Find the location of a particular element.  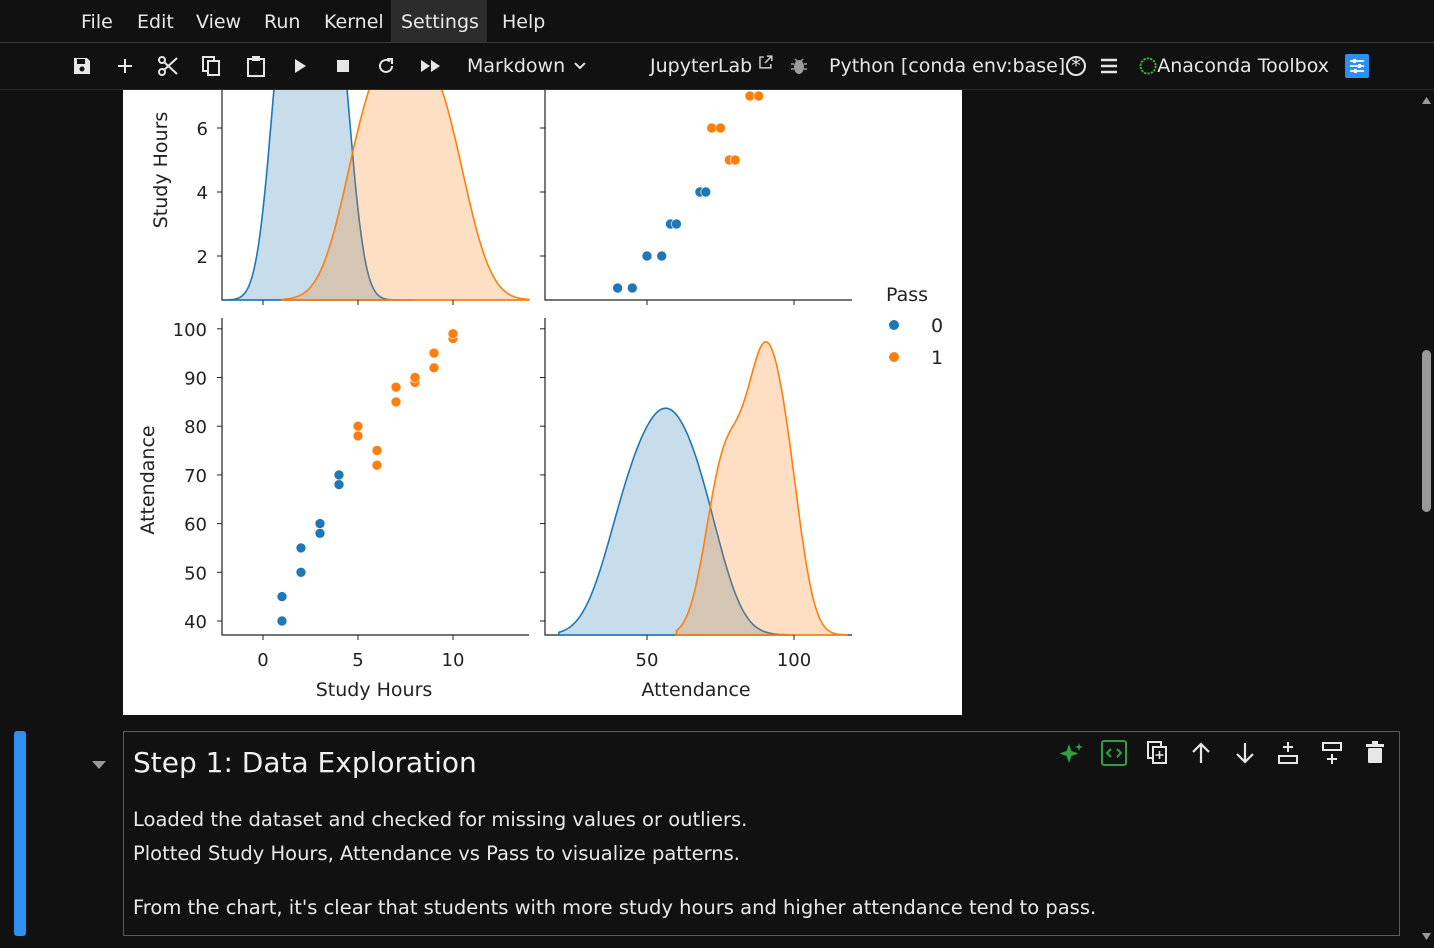

run-all-icon is located at coordinates (431, 66).